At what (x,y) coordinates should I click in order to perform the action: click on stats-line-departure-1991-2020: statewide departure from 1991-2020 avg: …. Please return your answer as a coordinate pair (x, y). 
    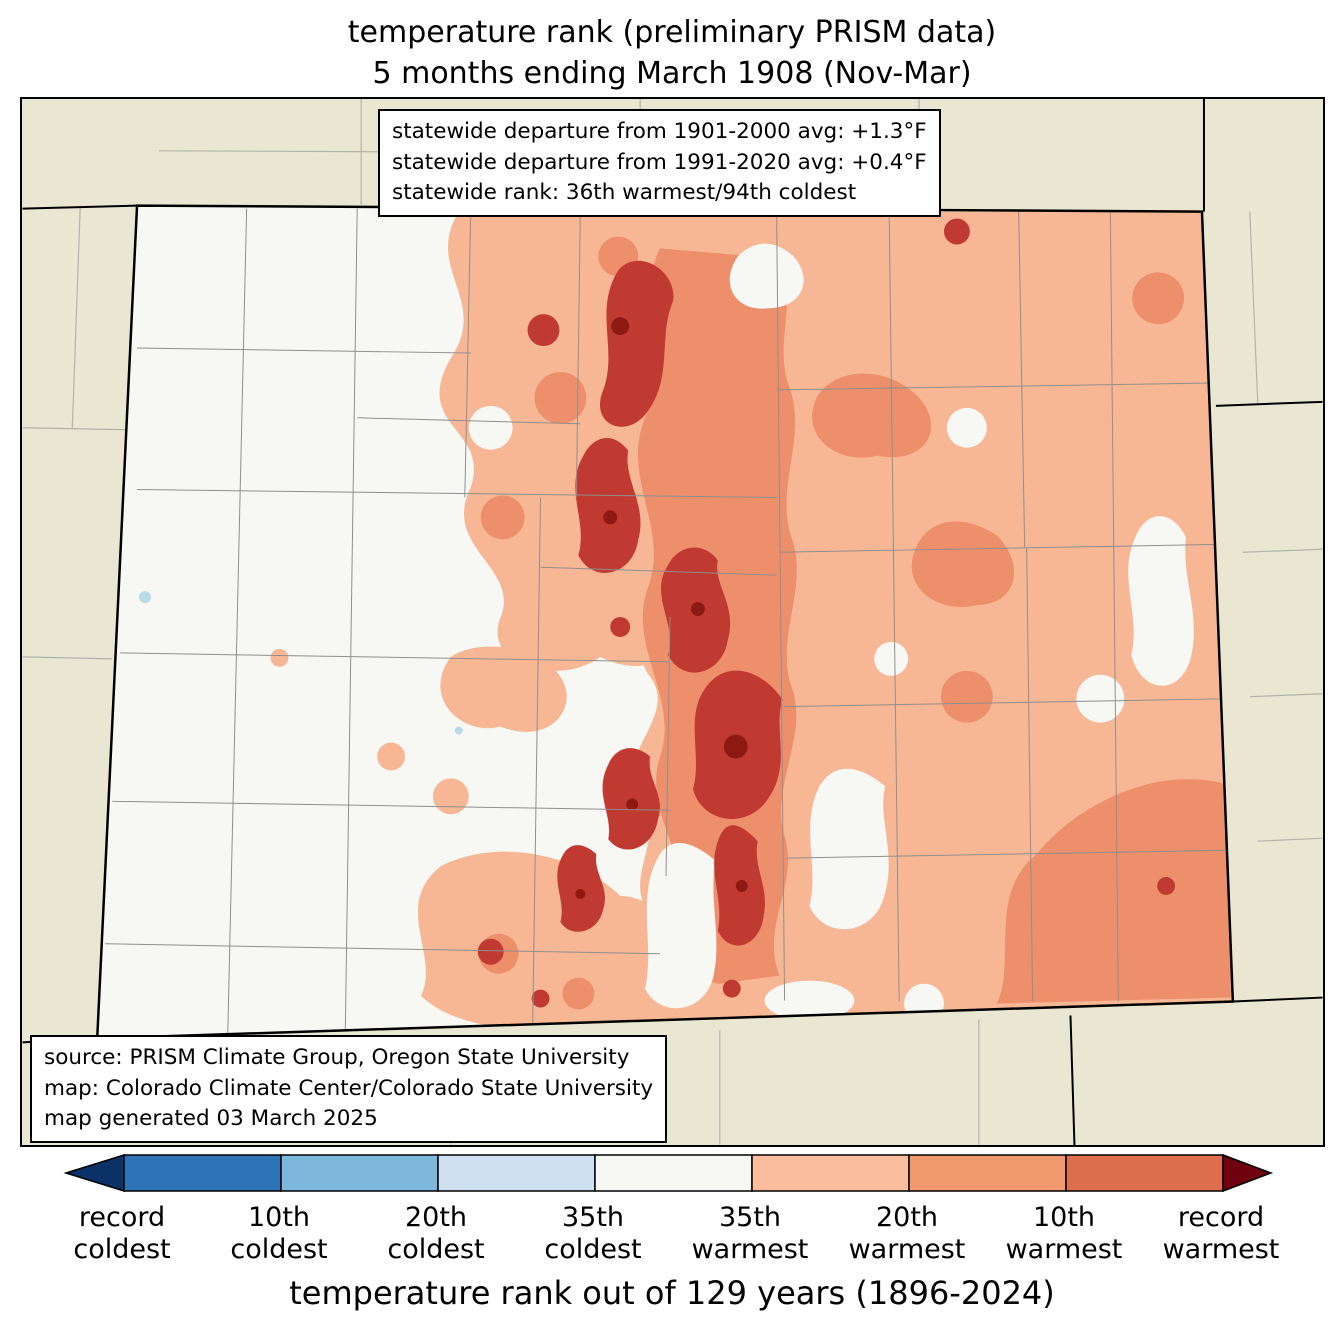
    Looking at the image, I should click on (659, 162).